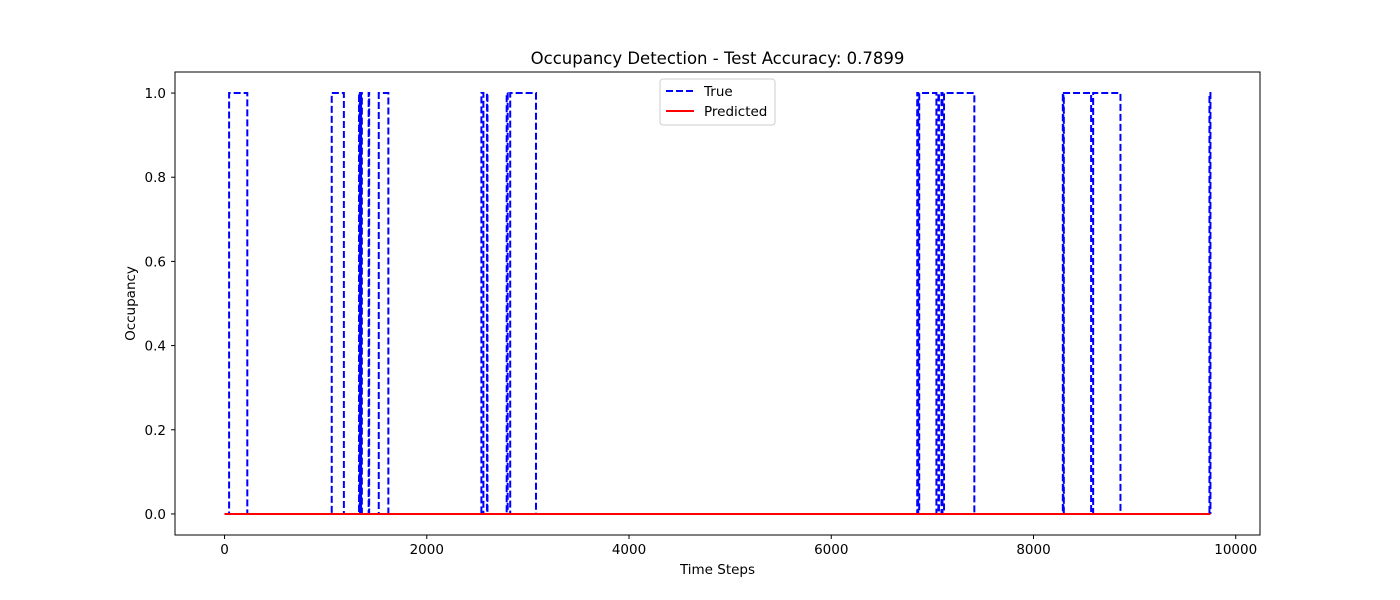 The height and width of the screenshot is (600, 1400). What do you see at coordinates (155, 431) in the screenshot?
I see `y-tick-label: 0.2` at bounding box center [155, 431].